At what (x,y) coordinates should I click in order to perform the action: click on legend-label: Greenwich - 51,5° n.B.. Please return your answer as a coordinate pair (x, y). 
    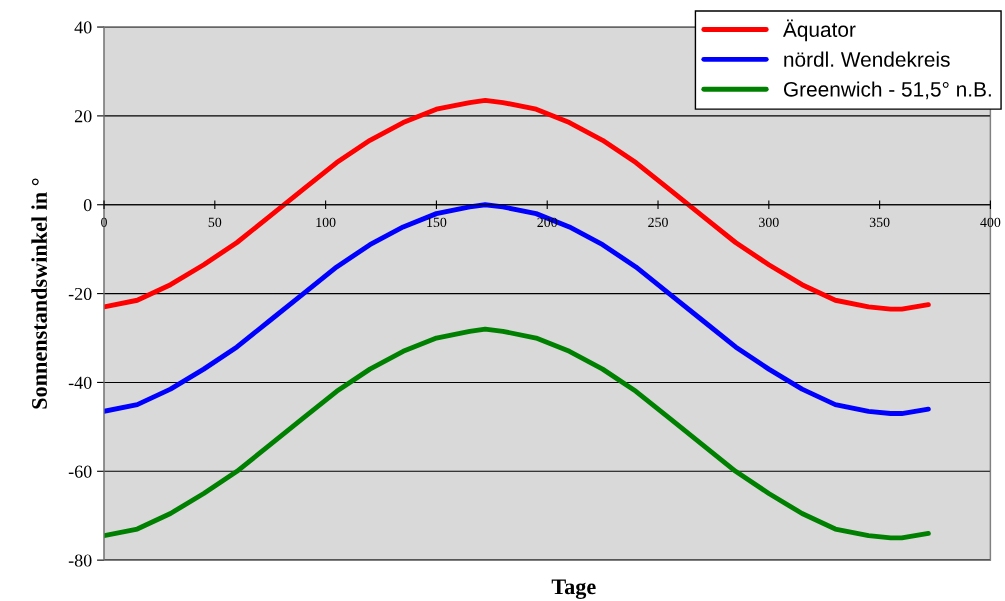
    Looking at the image, I should click on (887, 90).